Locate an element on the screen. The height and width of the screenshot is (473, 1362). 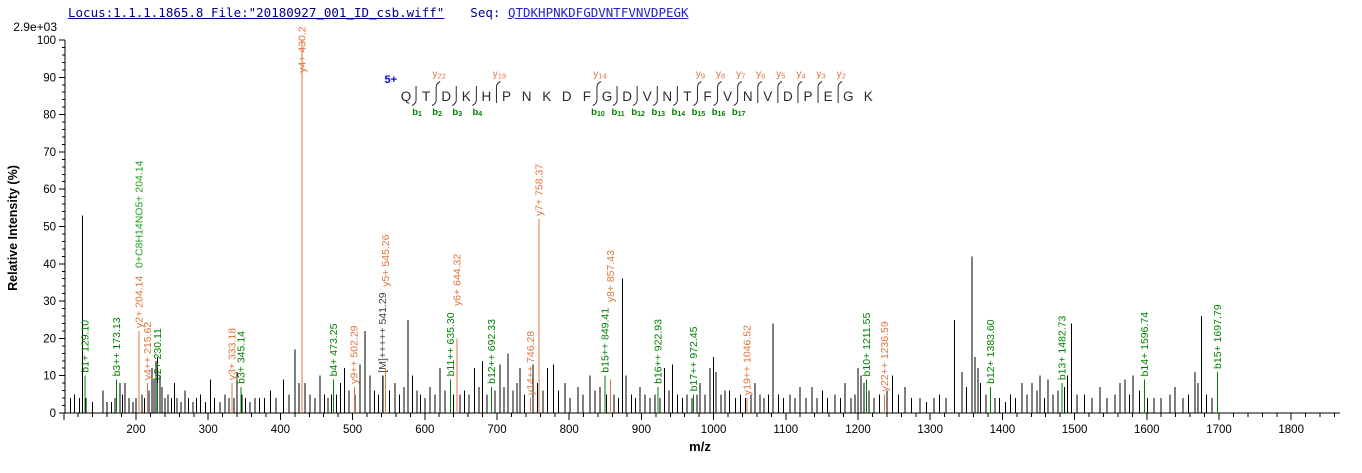
b-ion-mark-label: b15 is located at coordinates (699, 112).